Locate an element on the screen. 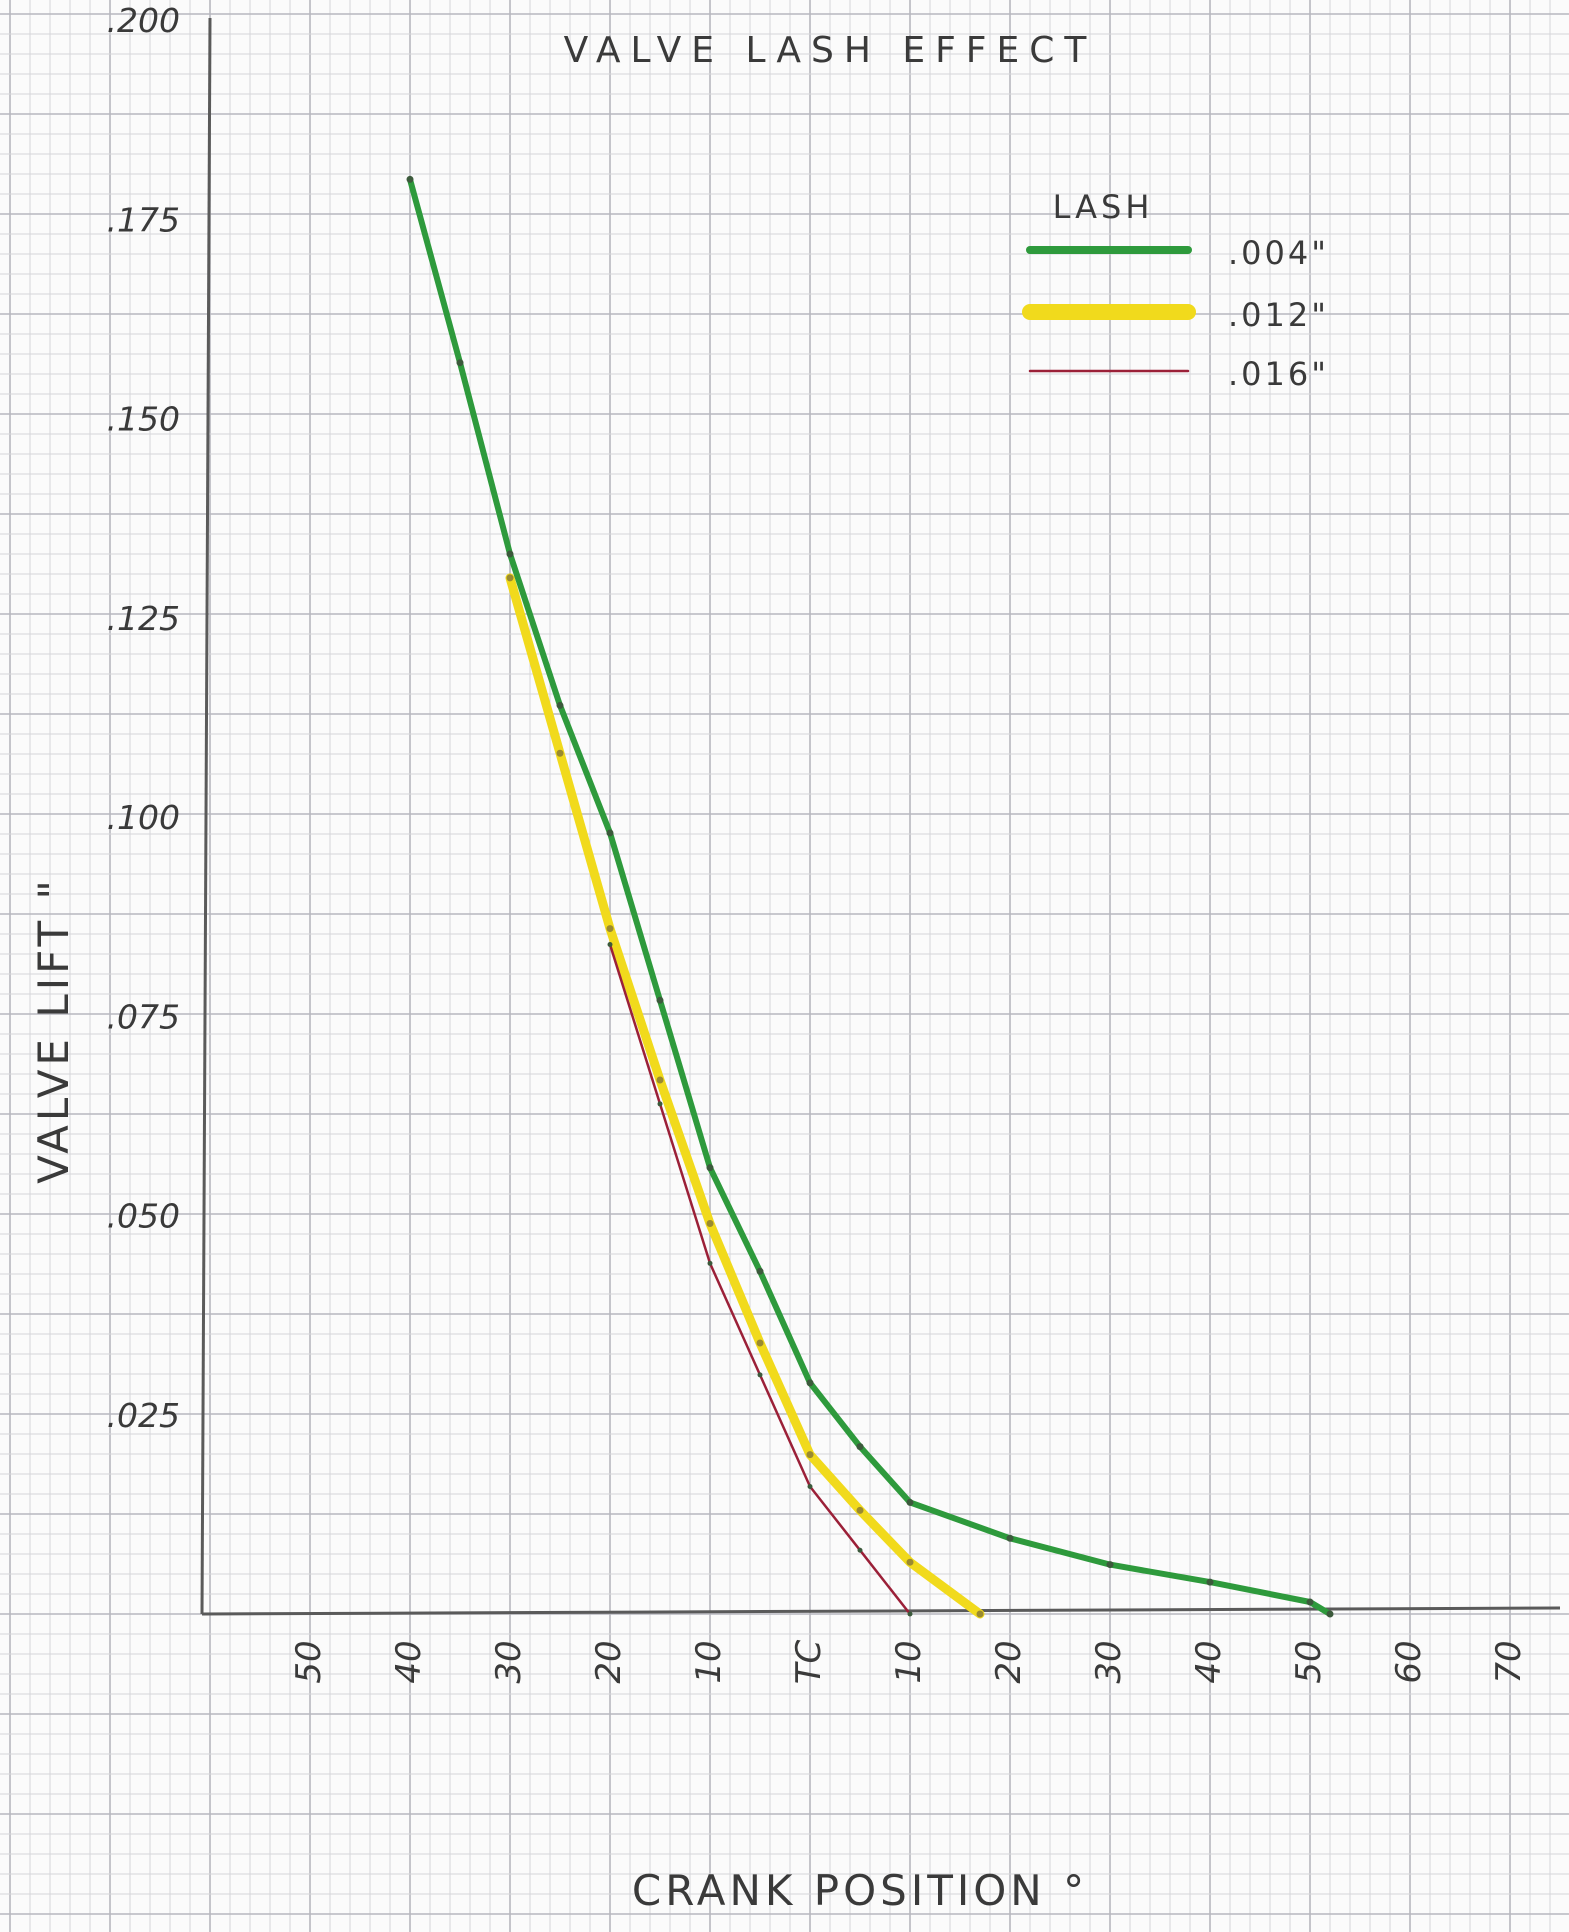 The image size is (1569, 1932). y-tick-label: .025 is located at coordinates (143, 1415).